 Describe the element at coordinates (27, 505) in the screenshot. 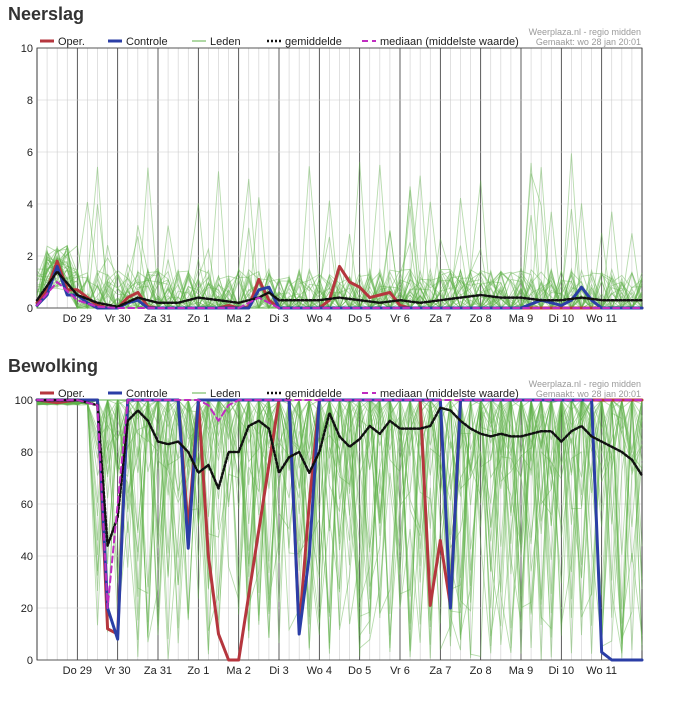

I see `y-tick-label: 60` at that location.